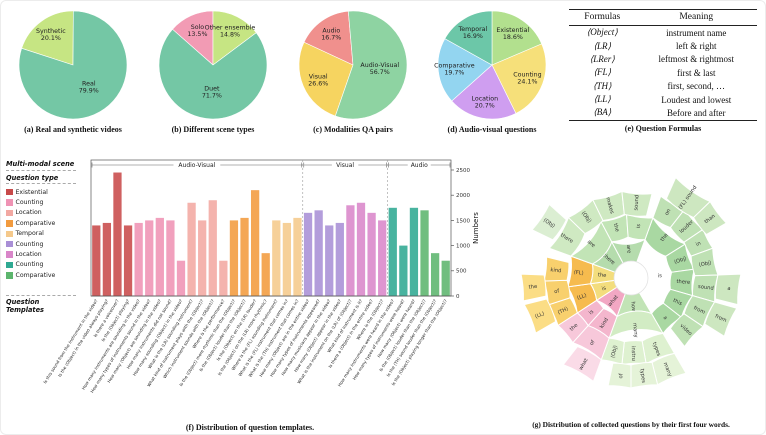  What do you see at coordinates (353, 65) in the screenshot?
I see `pie-chart-modalities: Audio 16.7% Visual 26.6% Audio-Visual 56.7%` at bounding box center [353, 65].